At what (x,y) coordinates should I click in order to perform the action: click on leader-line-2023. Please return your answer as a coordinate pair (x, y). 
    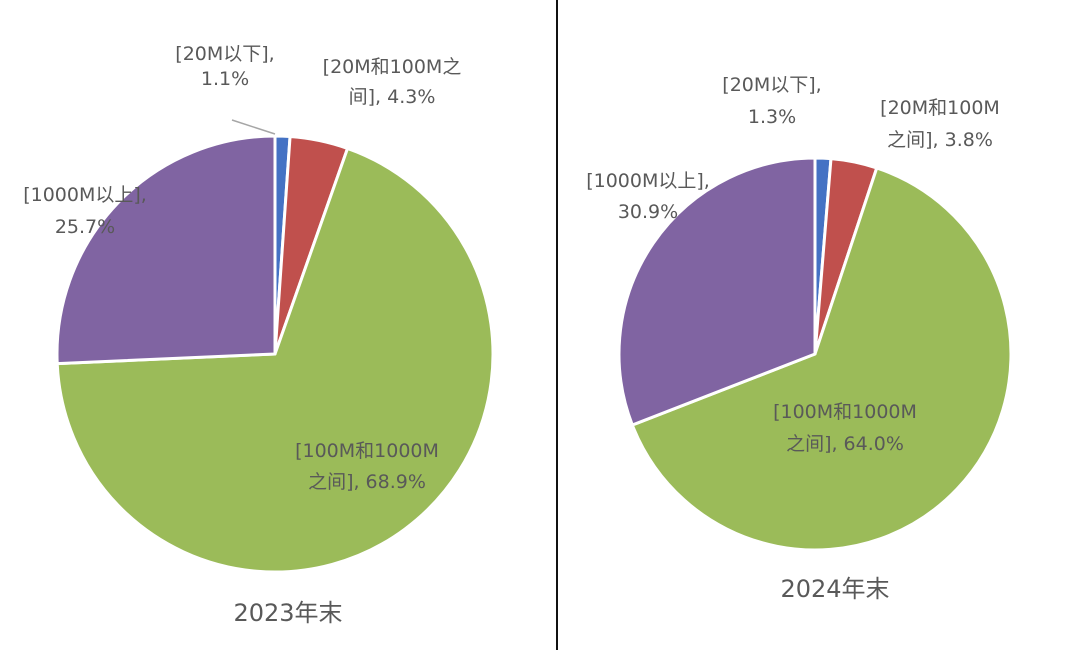
    Looking at the image, I should click on (253, 127).